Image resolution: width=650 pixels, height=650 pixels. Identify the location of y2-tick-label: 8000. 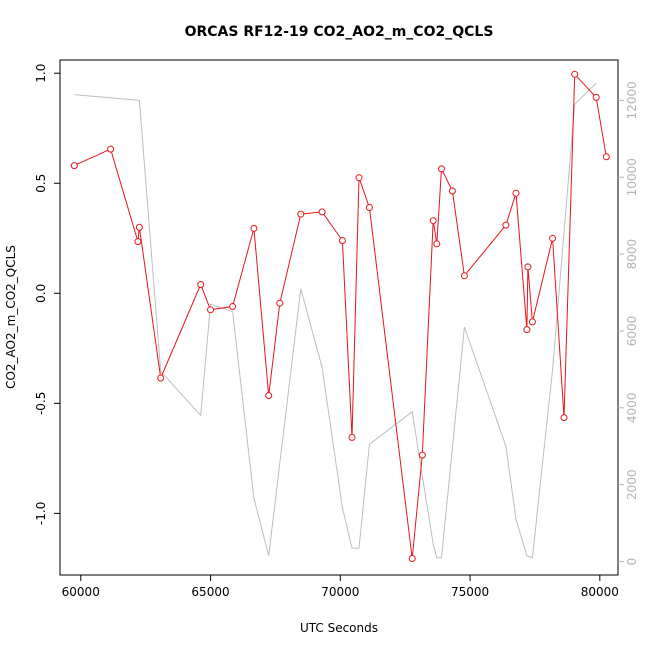
(632, 254).